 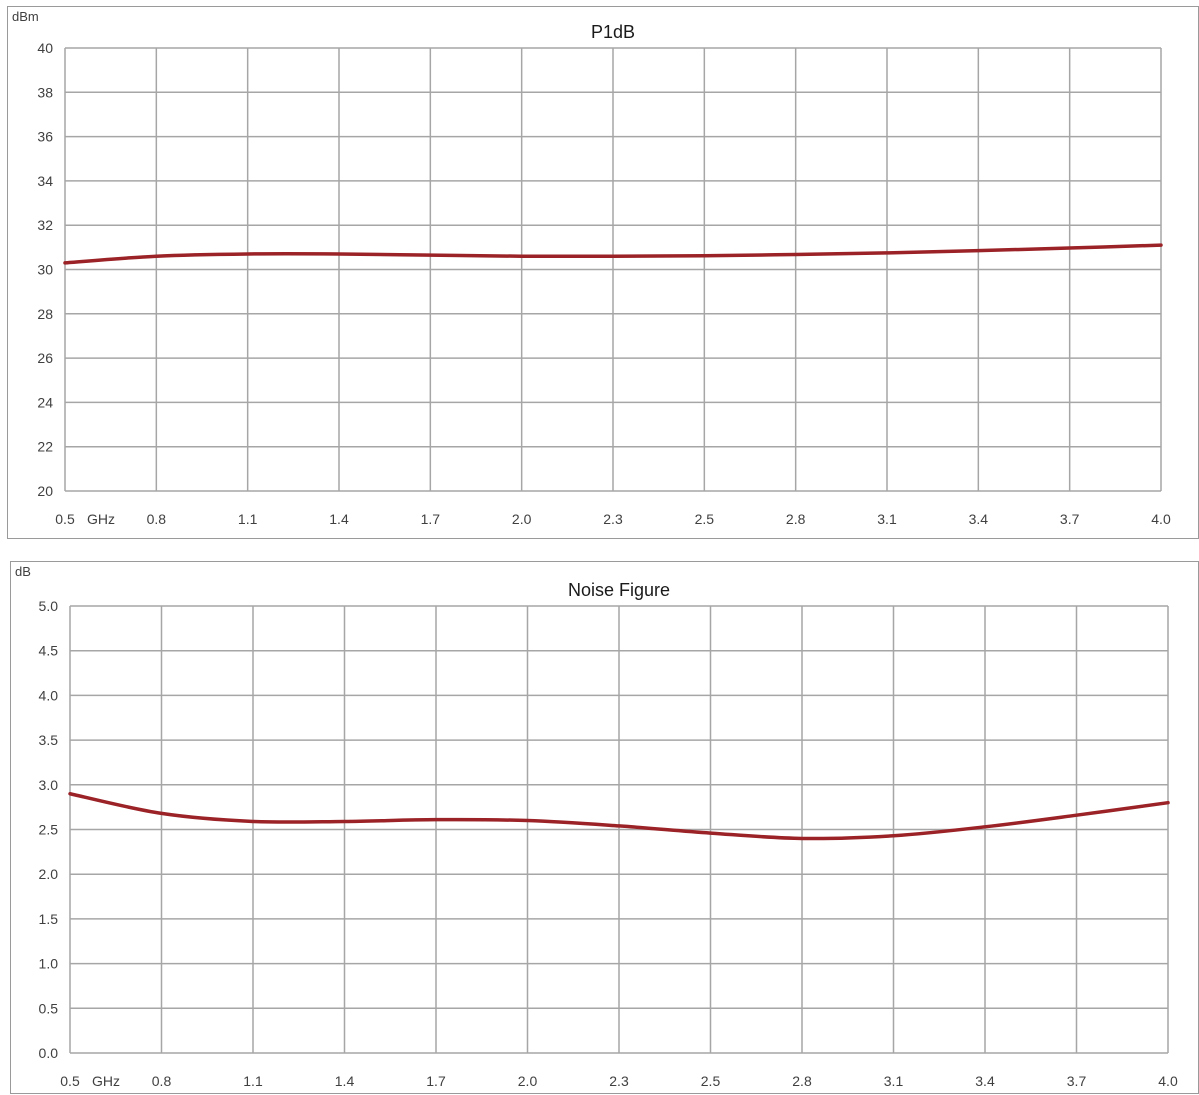 I want to click on p1db-series-line, so click(x=613, y=254).